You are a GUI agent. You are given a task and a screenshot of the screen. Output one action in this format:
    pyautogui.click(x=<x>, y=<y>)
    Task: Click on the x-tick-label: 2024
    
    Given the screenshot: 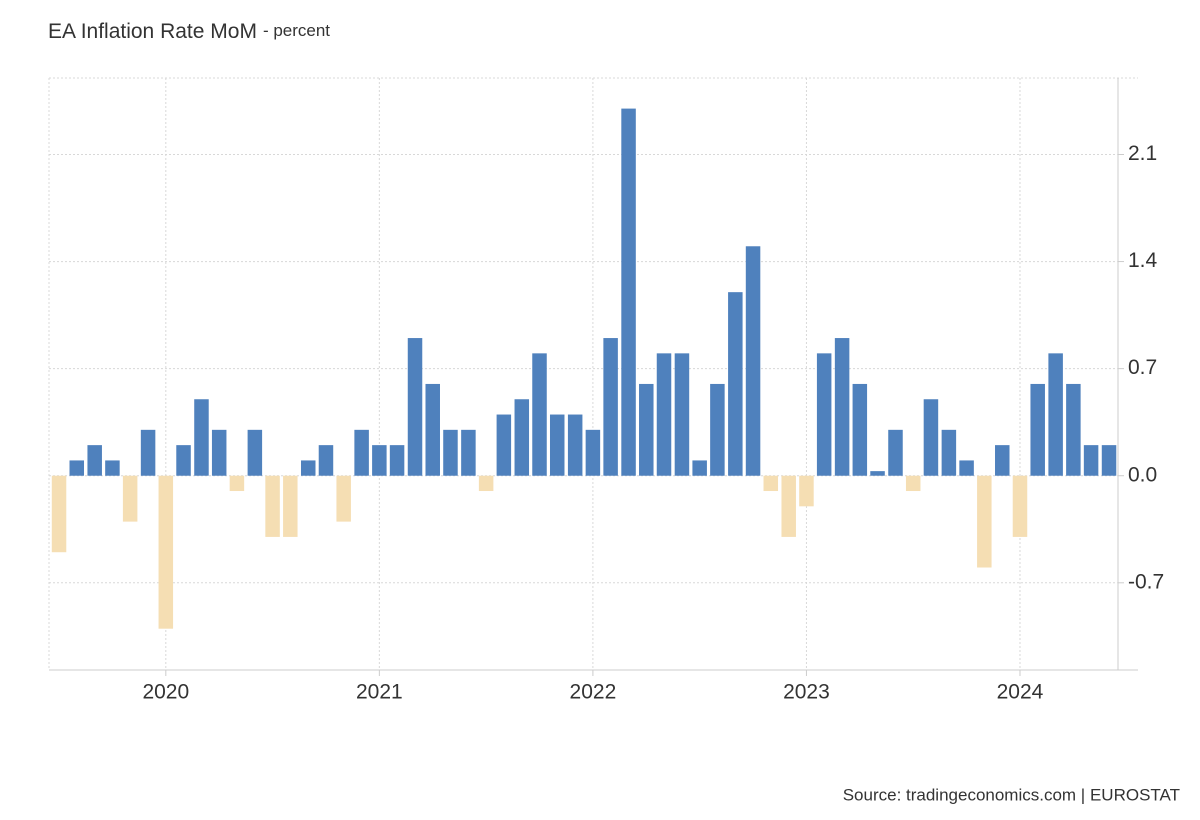 What is the action you would take?
    pyautogui.click(x=1020, y=692)
    